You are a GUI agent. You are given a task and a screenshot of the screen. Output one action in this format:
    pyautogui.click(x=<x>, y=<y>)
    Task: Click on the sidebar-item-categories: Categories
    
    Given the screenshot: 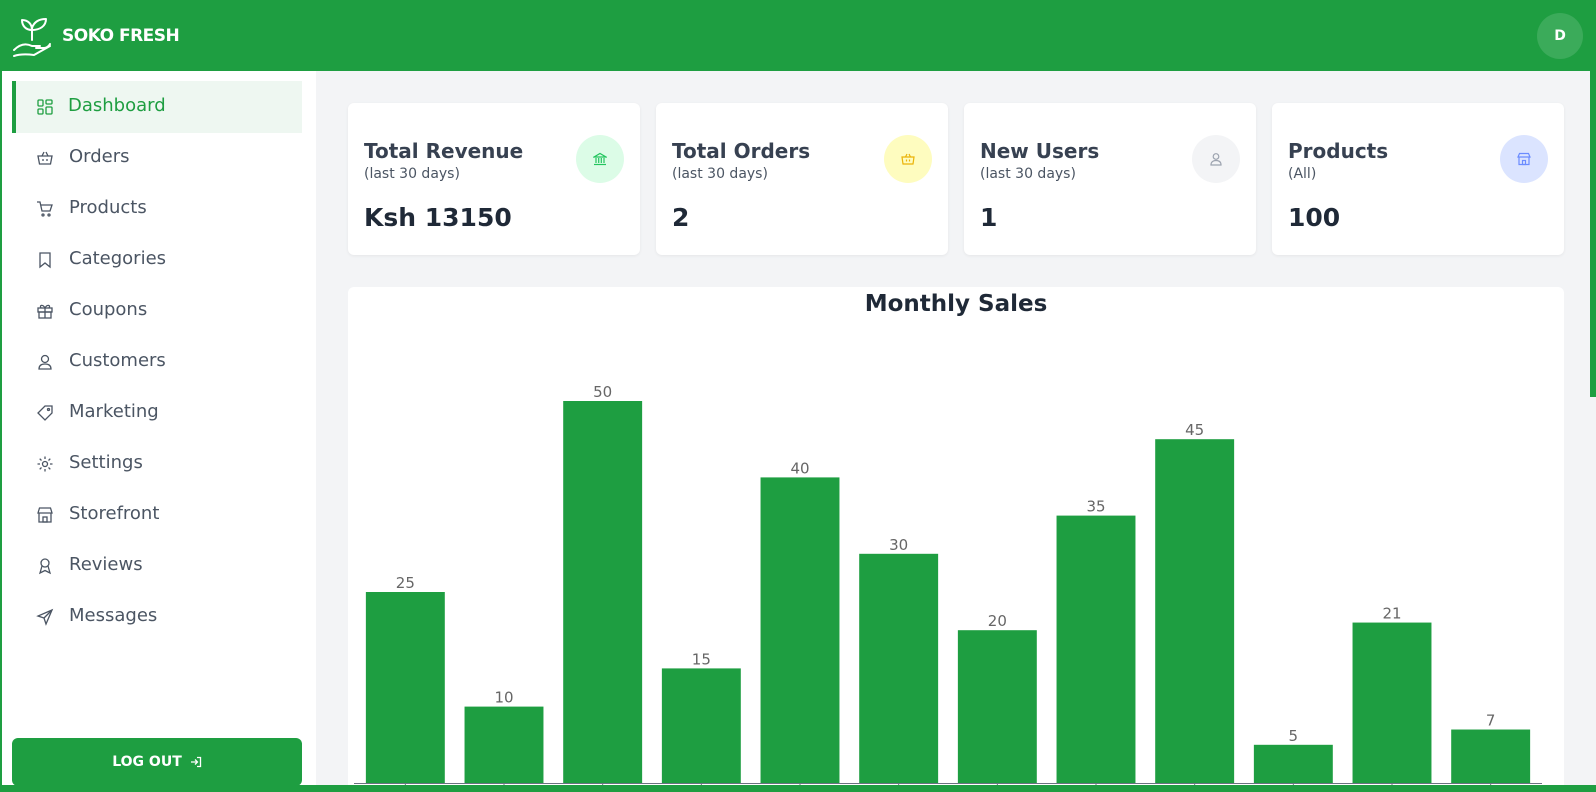 What is the action you would take?
    pyautogui.click(x=157, y=260)
    